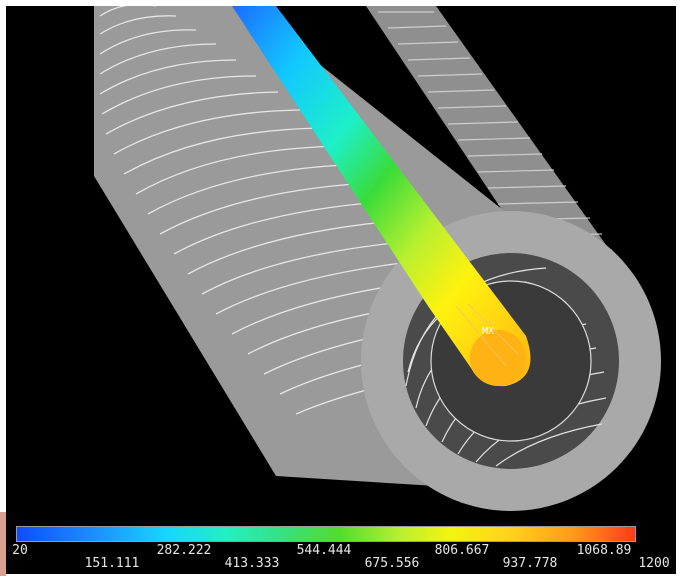 This screenshot has width=681, height=577. Describe the element at coordinates (324, 550) in the screenshot. I see `legend-tick-label: 544.444` at that location.